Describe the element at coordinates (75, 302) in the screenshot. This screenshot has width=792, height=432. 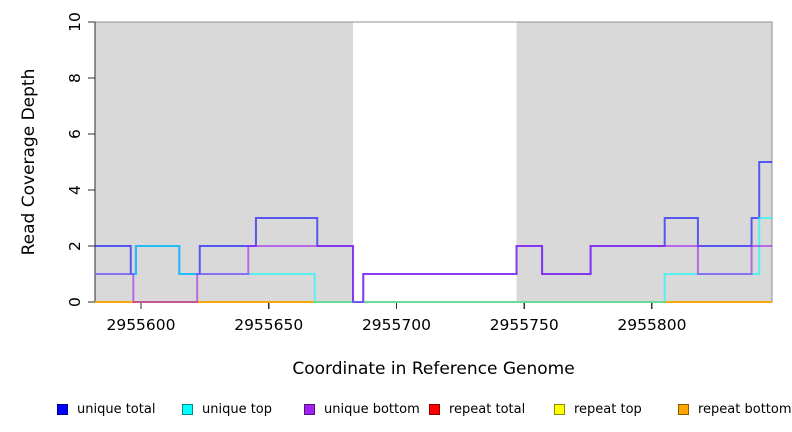
I see `y-axis-tick-label: 0` at that location.